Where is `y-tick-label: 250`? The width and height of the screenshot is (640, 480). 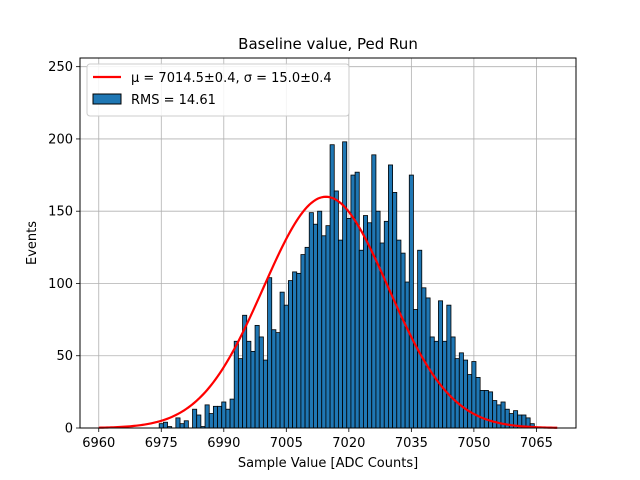 y-tick-label: 250 is located at coordinates (60, 67).